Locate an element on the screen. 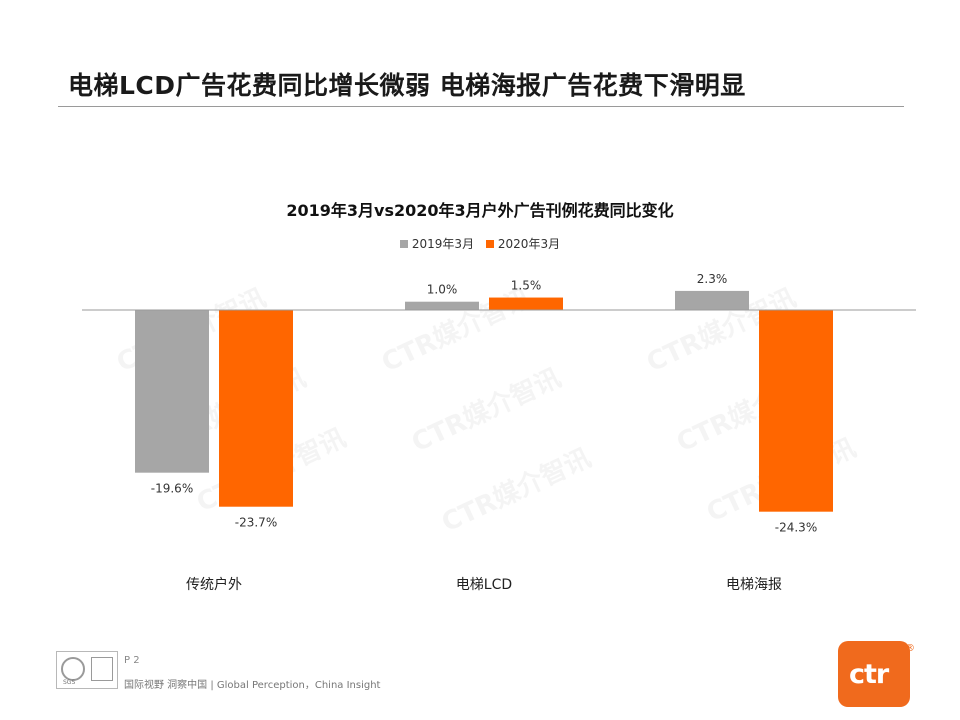 This screenshot has height=720, width=960. category-label: 传统户外 is located at coordinates (214, 584).